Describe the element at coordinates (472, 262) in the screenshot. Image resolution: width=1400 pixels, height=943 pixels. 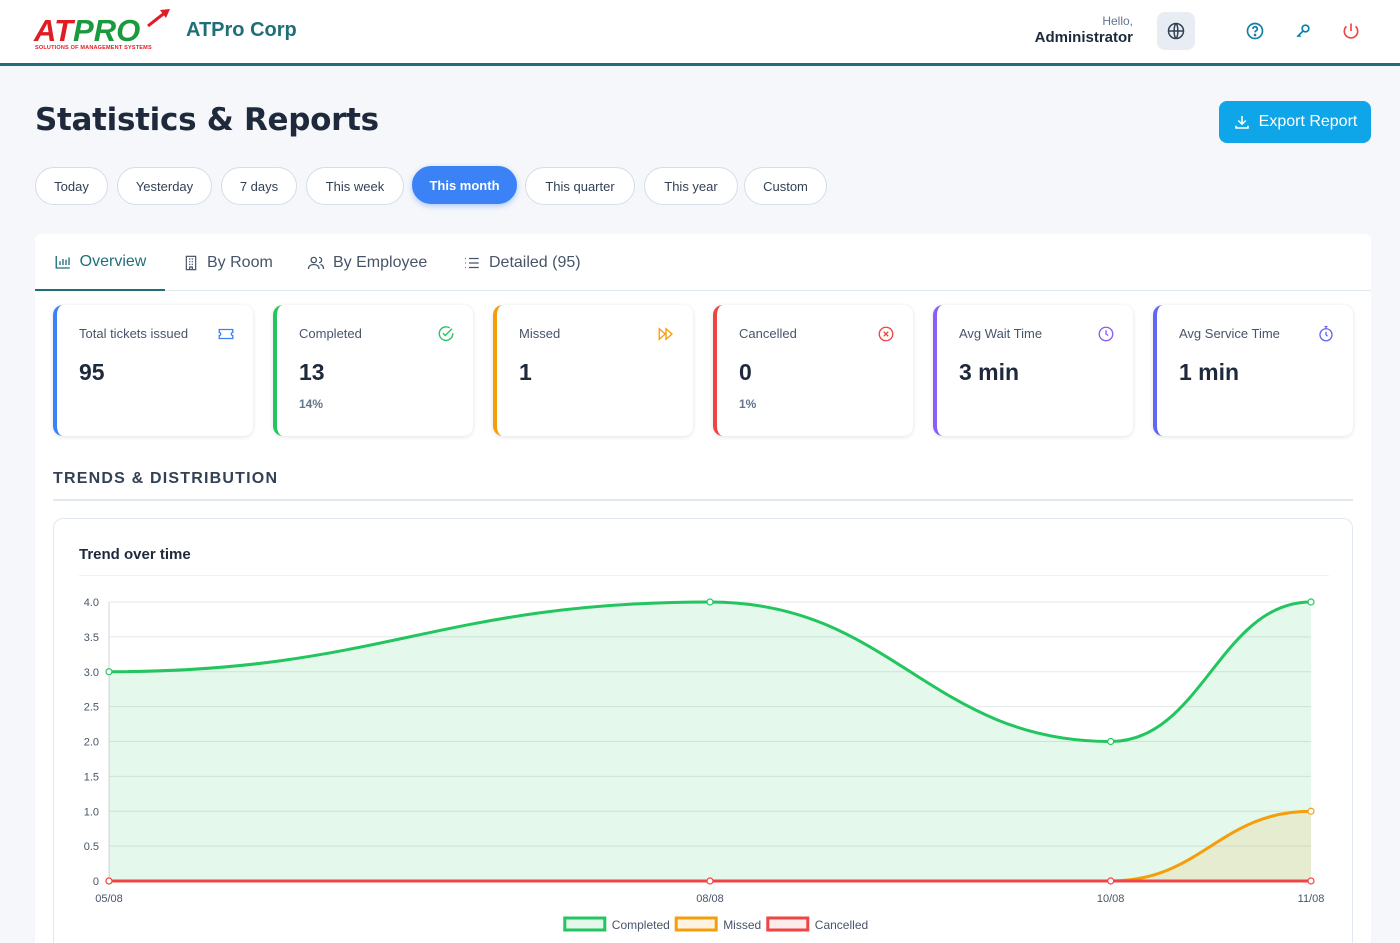
I see `list-icon` at that location.